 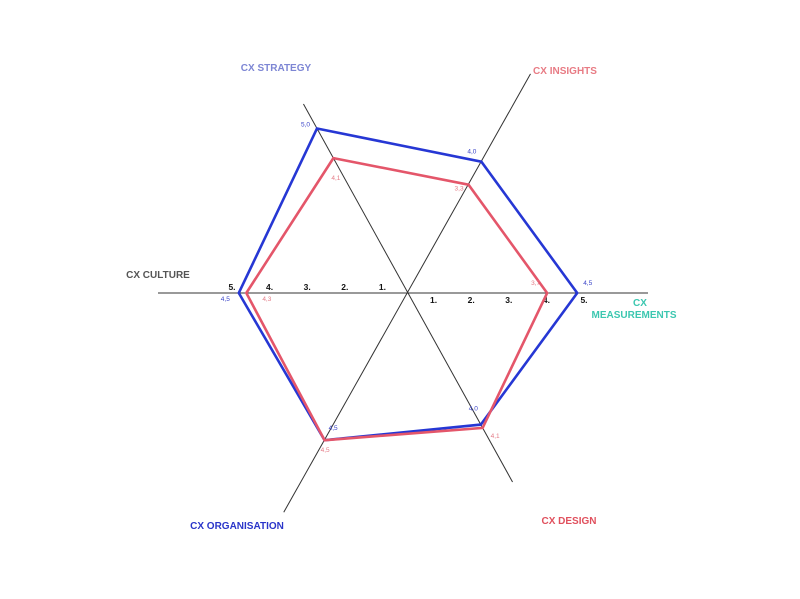 What do you see at coordinates (587, 283) in the screenshot?
I see `data-label-s1-2: 4,5` at bounding box center [587, 283].